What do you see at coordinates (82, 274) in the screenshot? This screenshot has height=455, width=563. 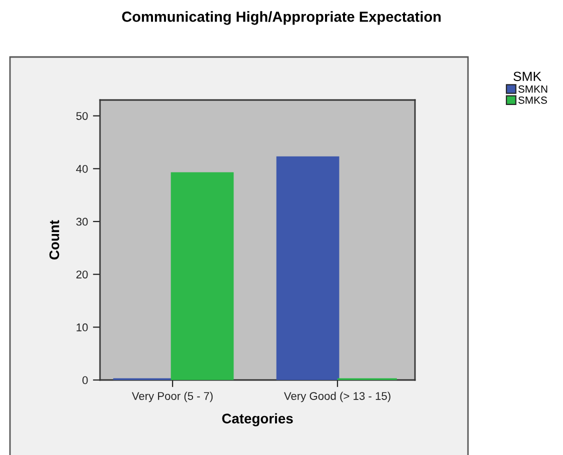 I see `y-tick-label: 20` at bounding box center [82, 274].